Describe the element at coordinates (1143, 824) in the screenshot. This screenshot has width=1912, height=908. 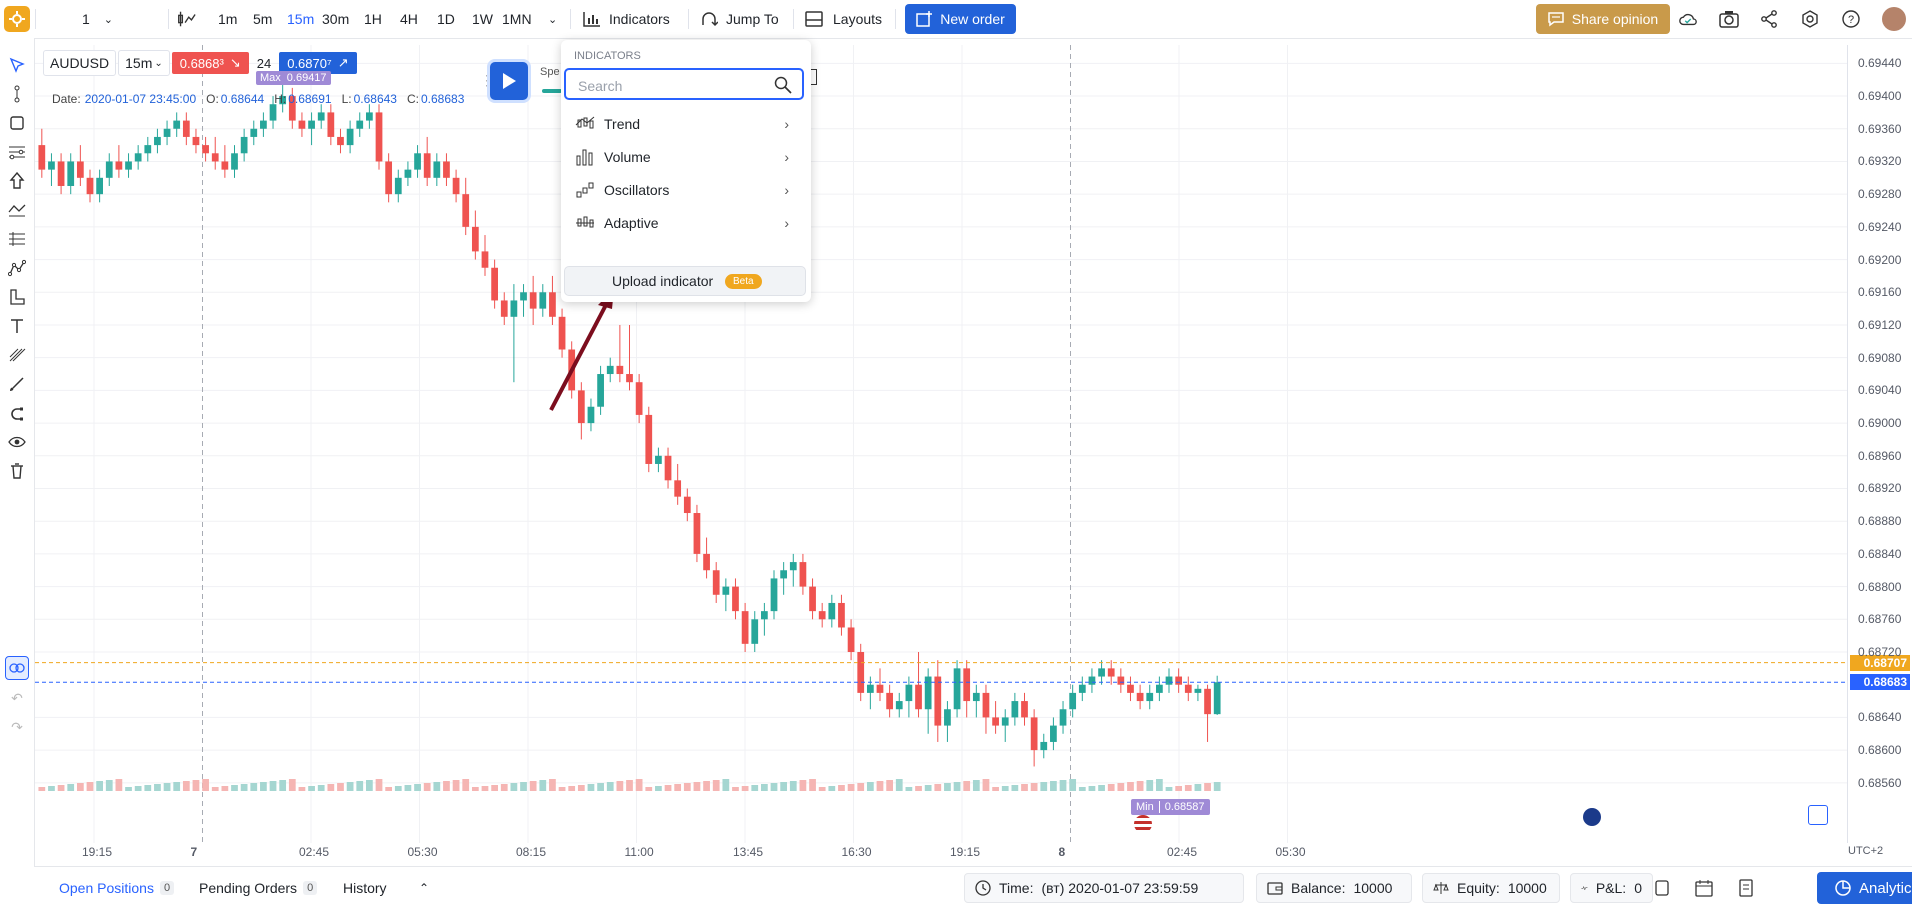
I see `us-flag-icon` at that location.